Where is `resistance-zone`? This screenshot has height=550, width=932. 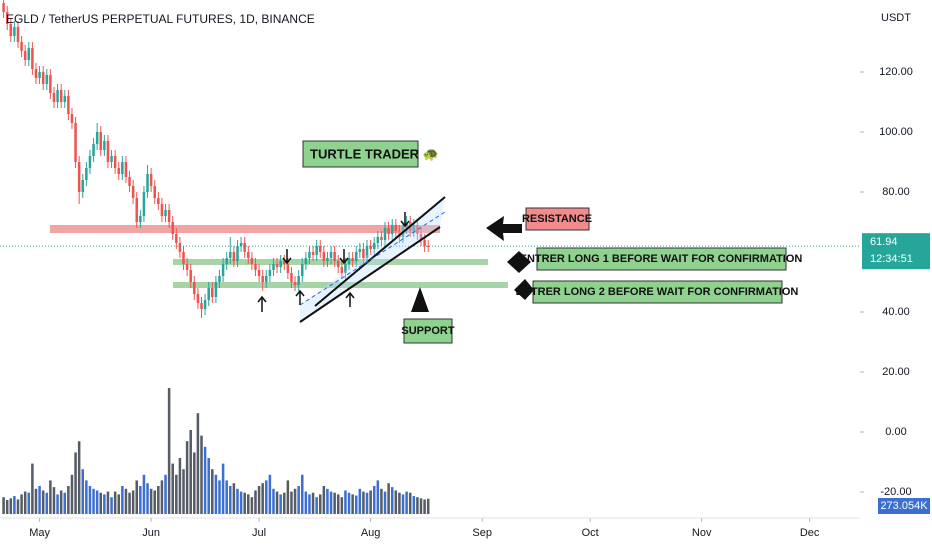
resistance-zone is located at coordinates (245, 229).